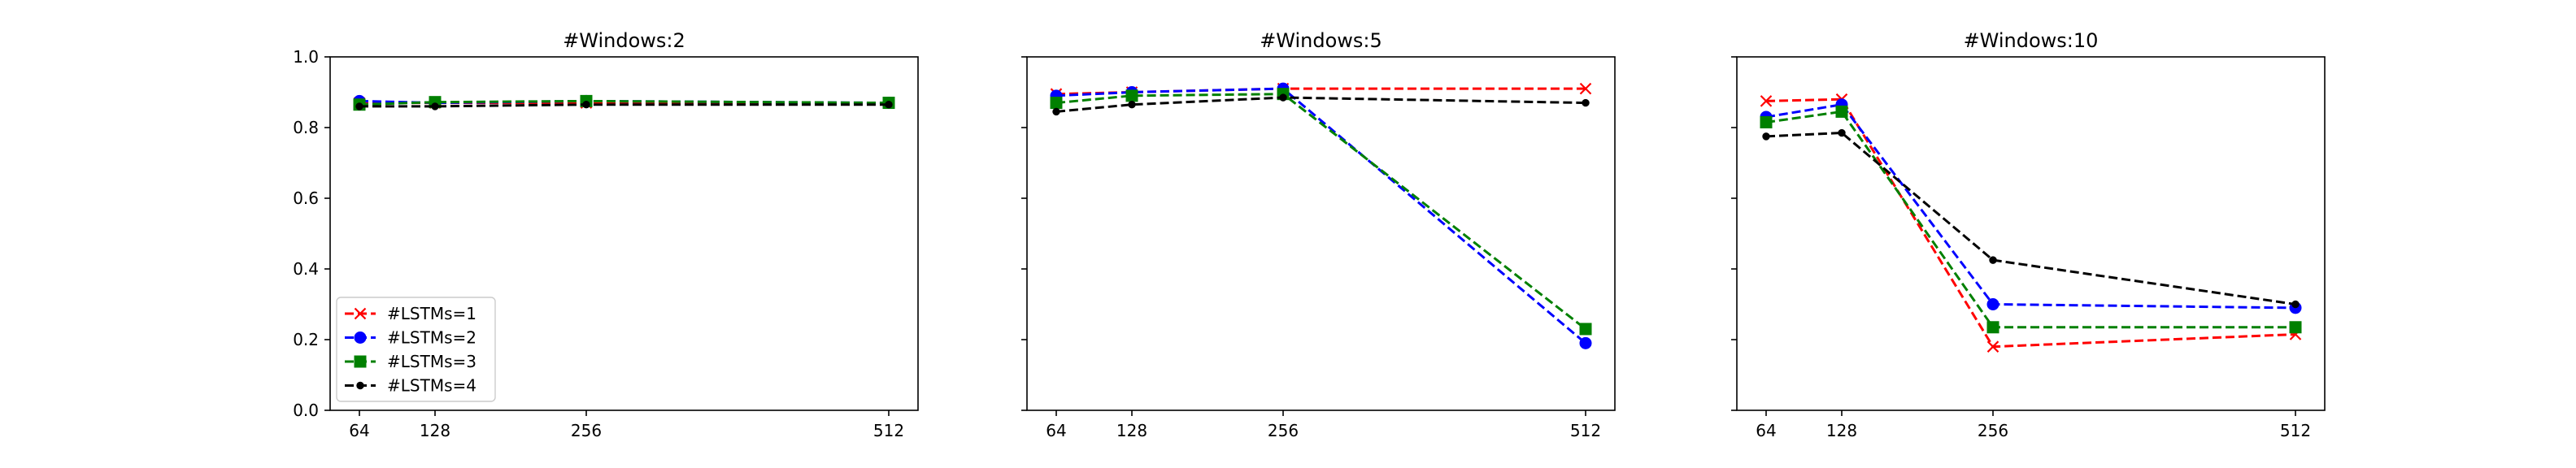 This screenshot has width=2576, height=468. I want to click on subplot-title: #Windows:2, so click(624, 40).